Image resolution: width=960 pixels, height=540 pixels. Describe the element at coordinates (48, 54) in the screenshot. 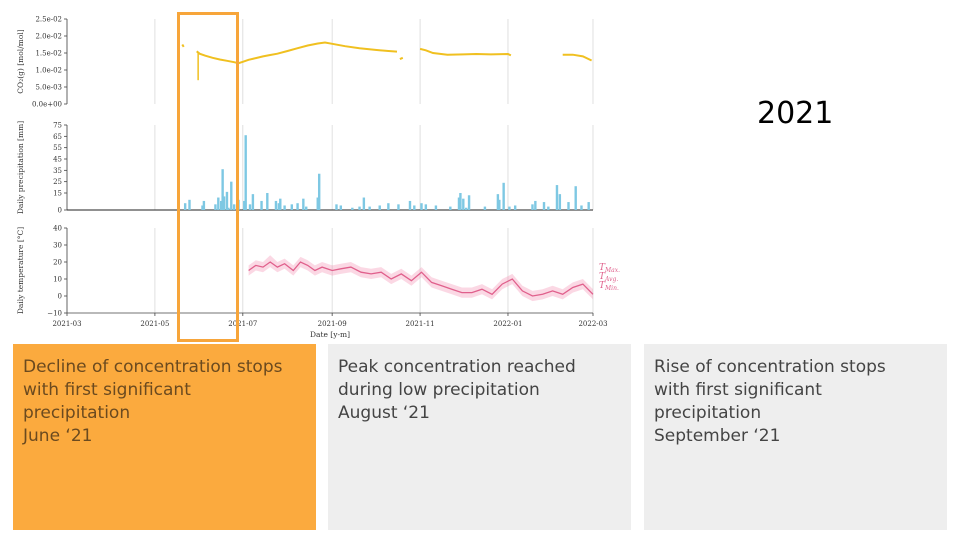

I see `y-tick-label: 1.5e-02` at that location.